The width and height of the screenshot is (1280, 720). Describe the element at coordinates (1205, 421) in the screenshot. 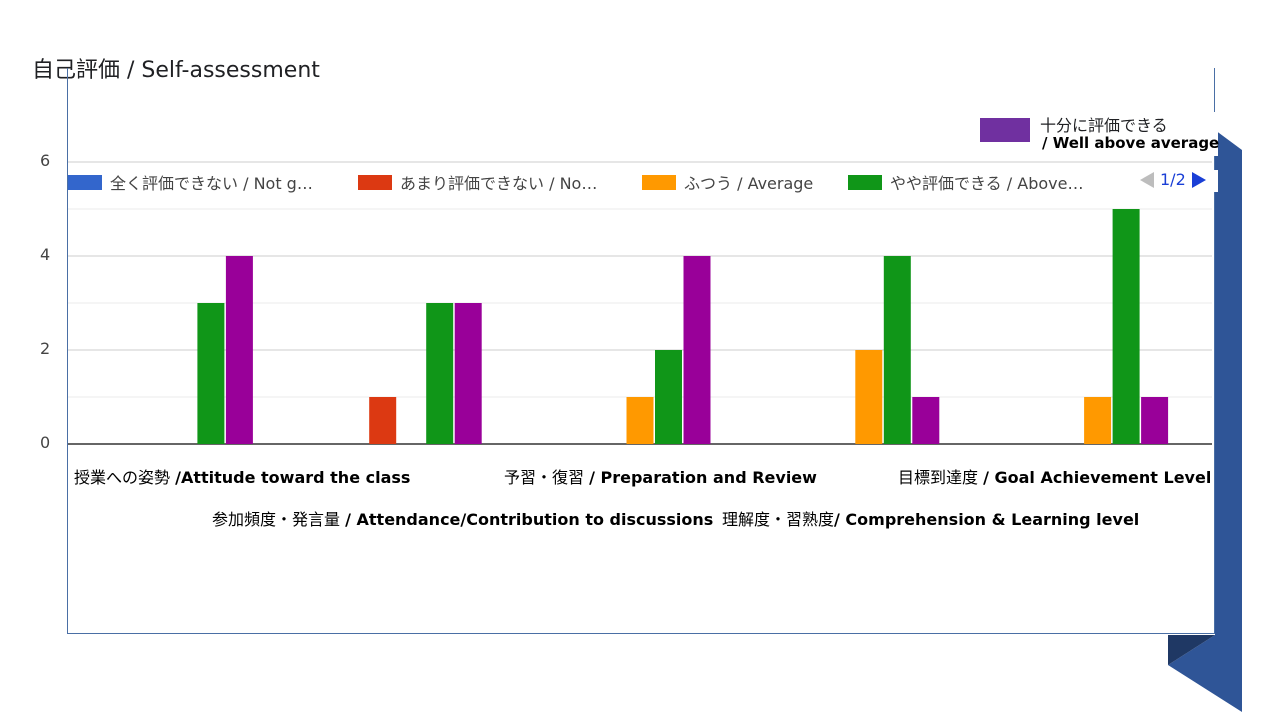

I see `decorative-ribbon` at that location.